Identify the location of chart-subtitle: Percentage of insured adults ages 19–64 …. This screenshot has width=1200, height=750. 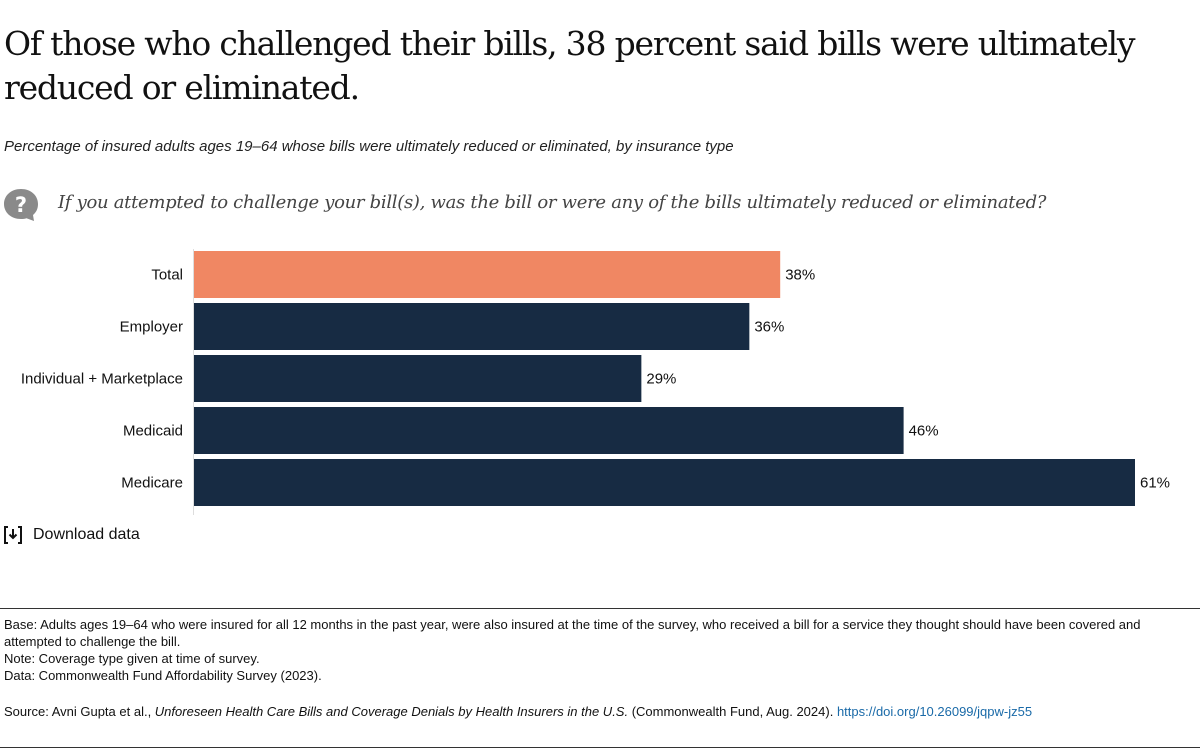
(369, 146).